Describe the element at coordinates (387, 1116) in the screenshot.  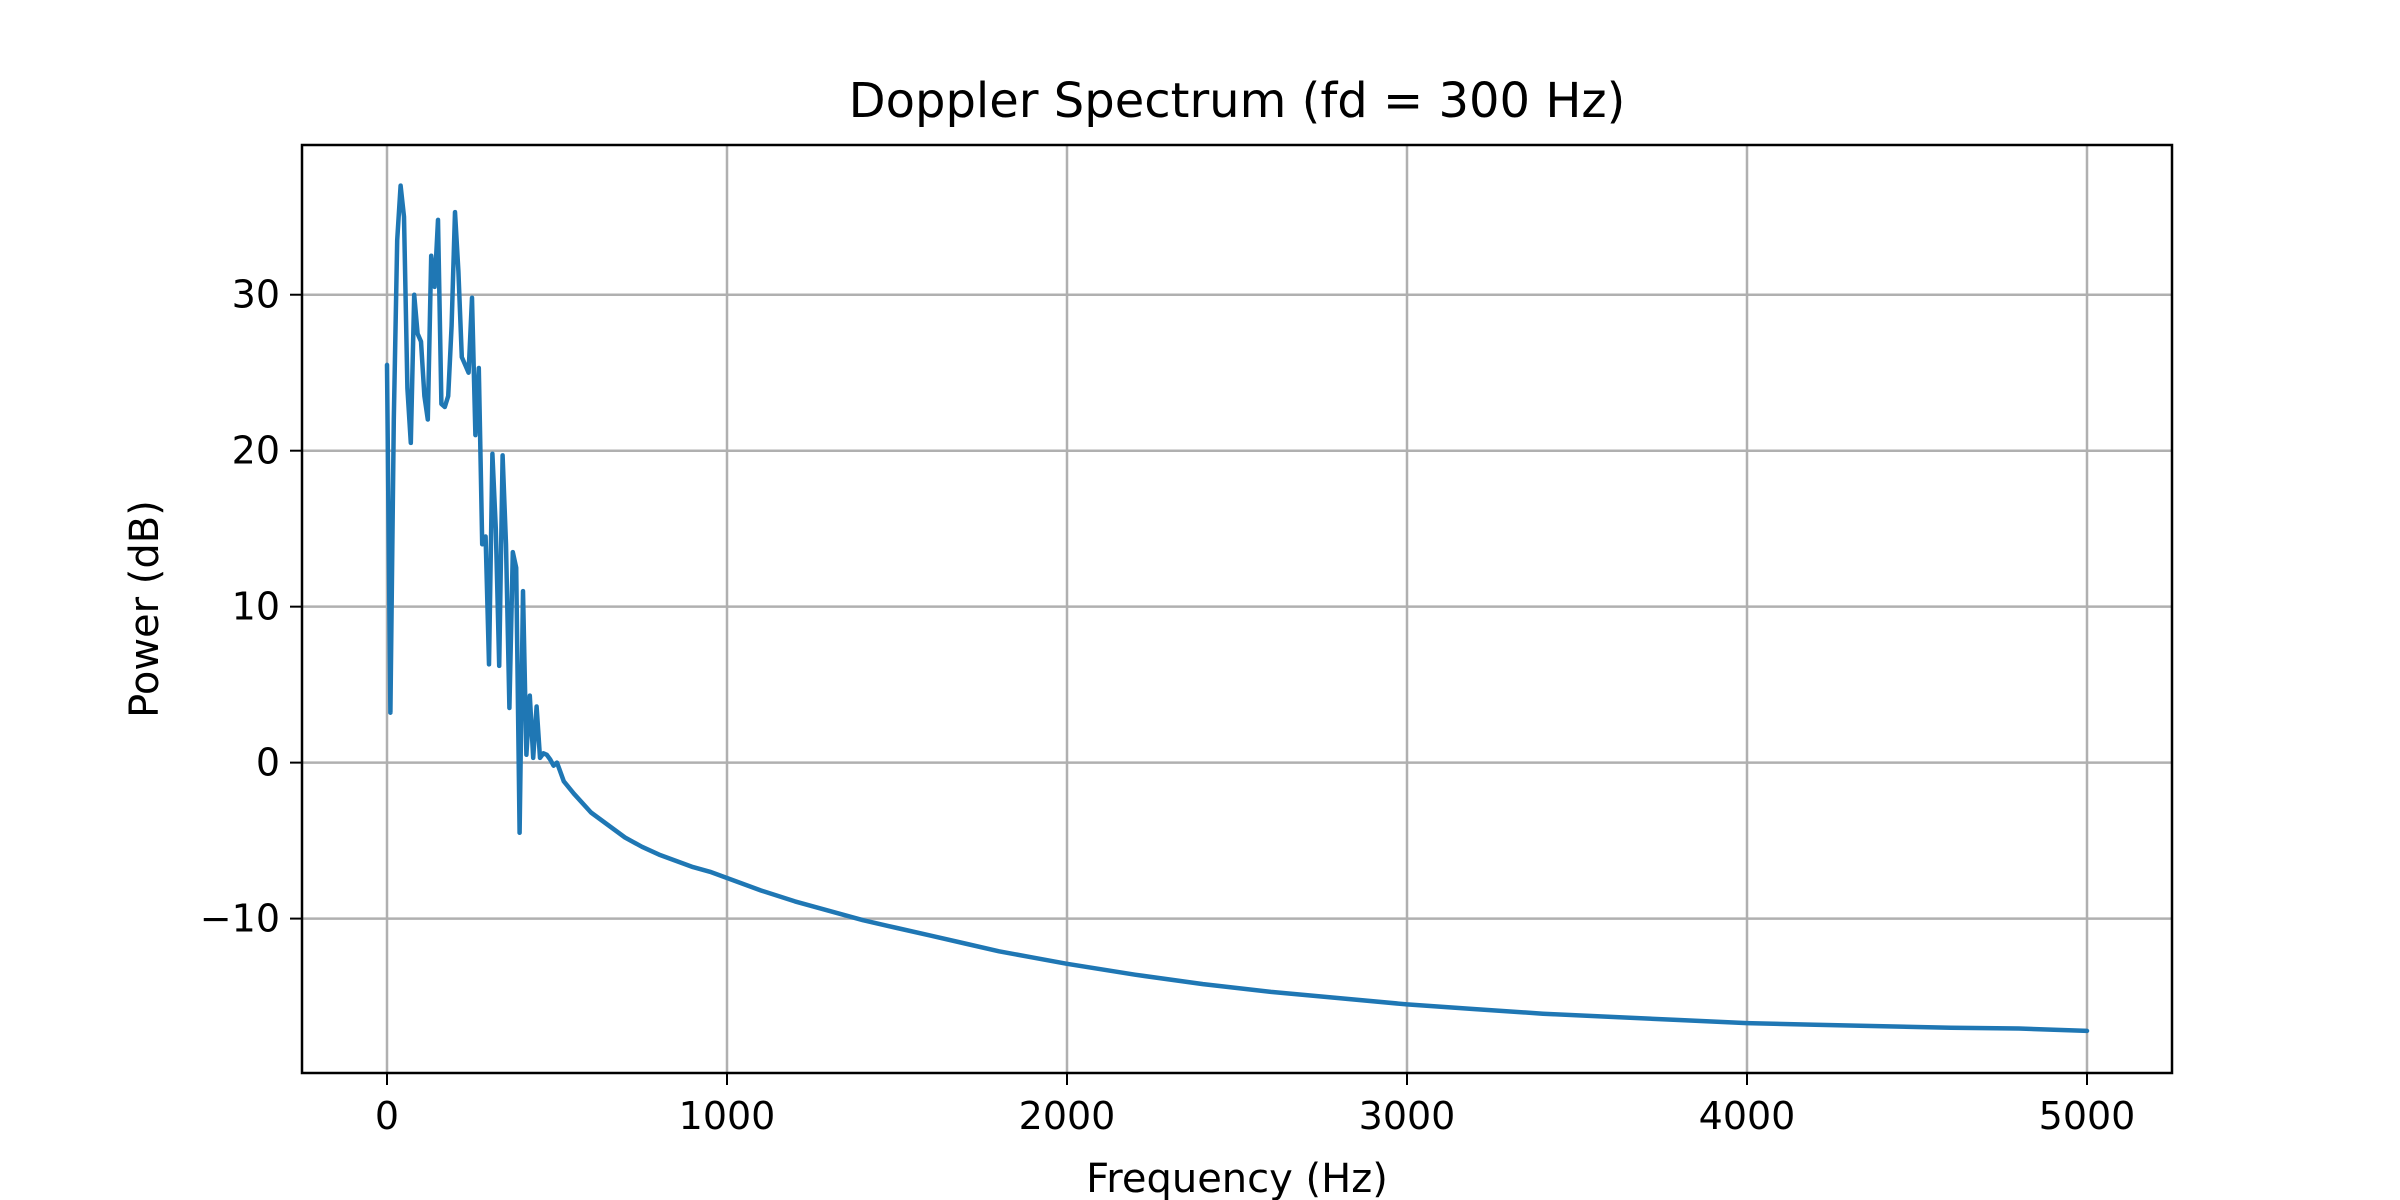
I see `x-tick-label: 0` at that location.